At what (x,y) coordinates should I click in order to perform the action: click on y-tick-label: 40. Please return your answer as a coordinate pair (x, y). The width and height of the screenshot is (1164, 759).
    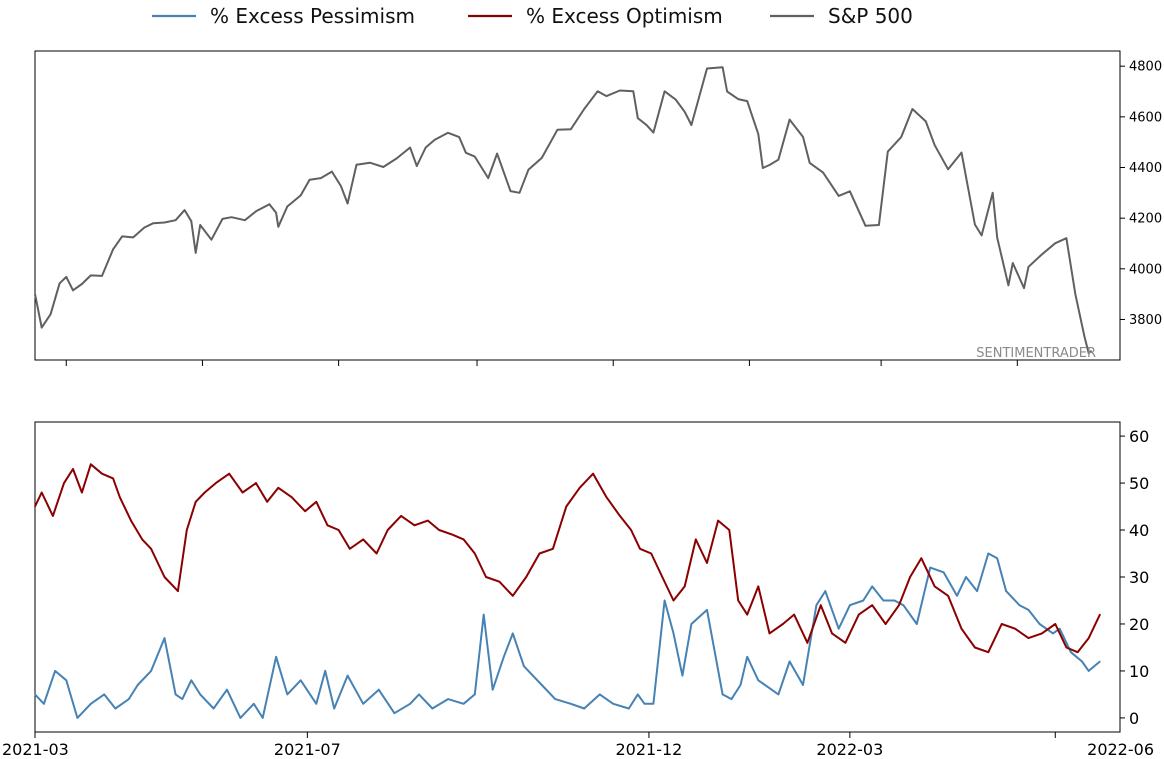
    Looking at the image, I should click on (1139, 530).